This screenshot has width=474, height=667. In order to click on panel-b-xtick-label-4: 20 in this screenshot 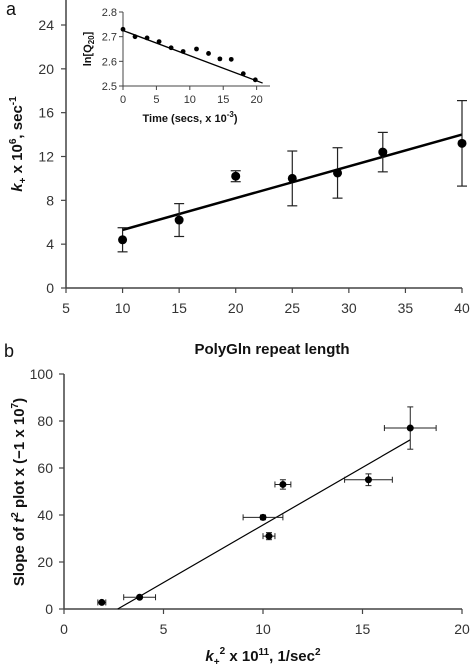, I will do `click(462, 629)`.